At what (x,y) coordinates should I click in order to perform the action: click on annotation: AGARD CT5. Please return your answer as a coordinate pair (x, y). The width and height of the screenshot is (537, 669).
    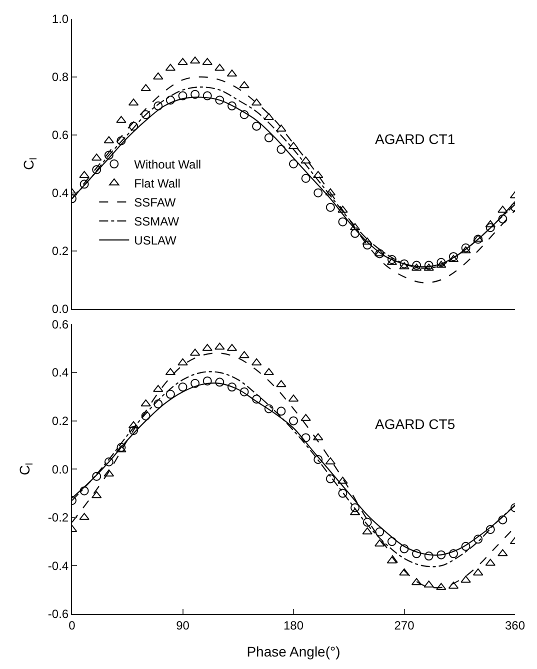
    Looking at the image, I should click on (415, 424).